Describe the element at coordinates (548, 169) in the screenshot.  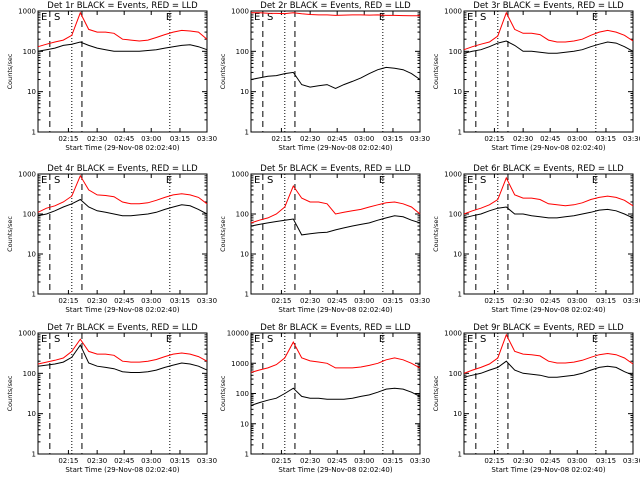
I see `panel-title: Det 6r BLACK = Events, RED = LLD` at that location.